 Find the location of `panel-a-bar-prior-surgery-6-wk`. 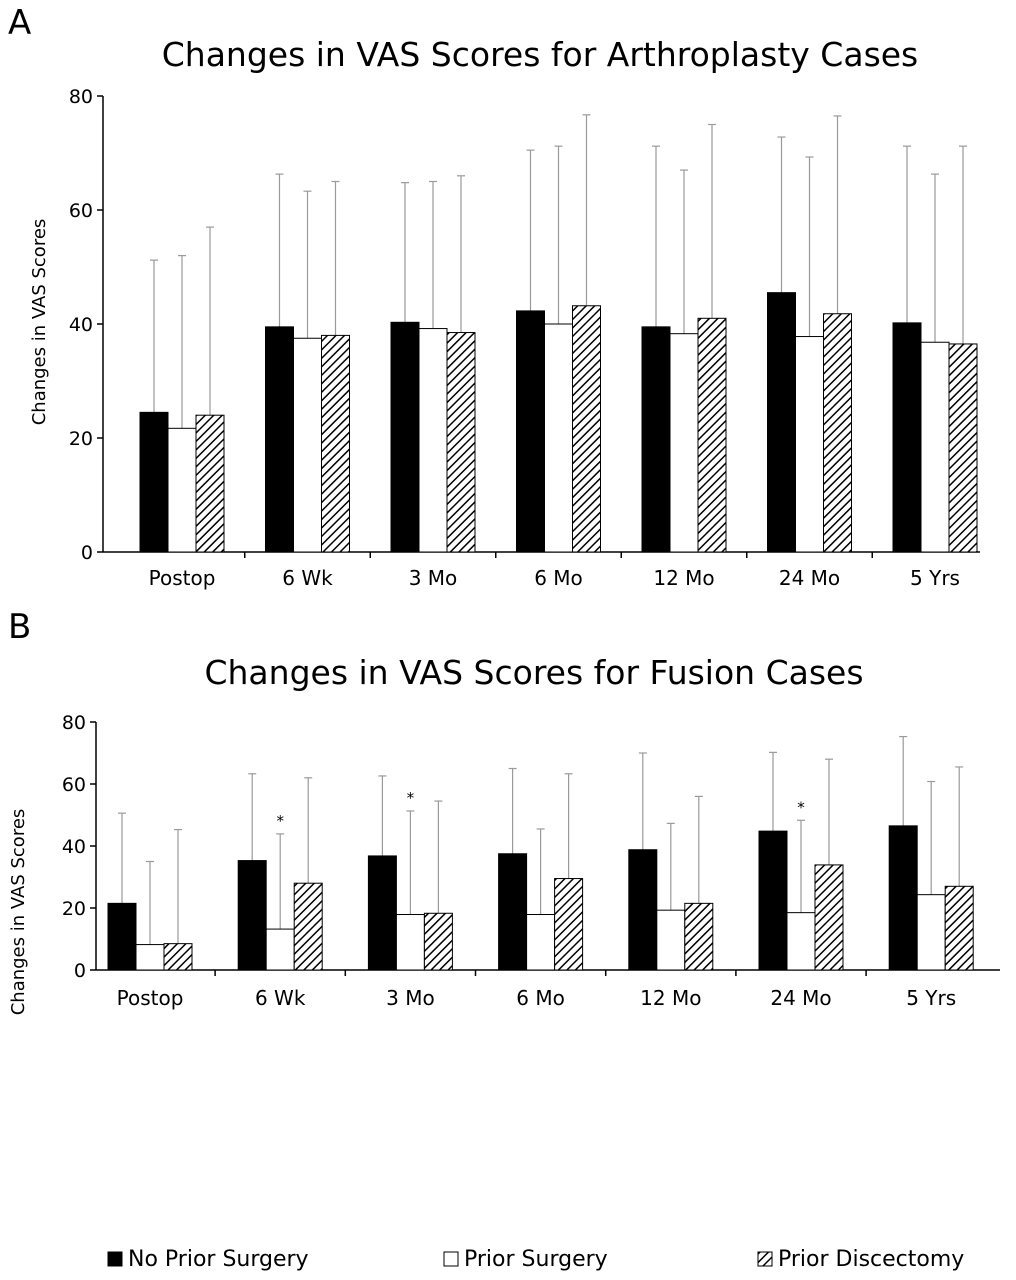

panel-a-bar-prior-surgery-6-wk is located at coordinates (307, 445).